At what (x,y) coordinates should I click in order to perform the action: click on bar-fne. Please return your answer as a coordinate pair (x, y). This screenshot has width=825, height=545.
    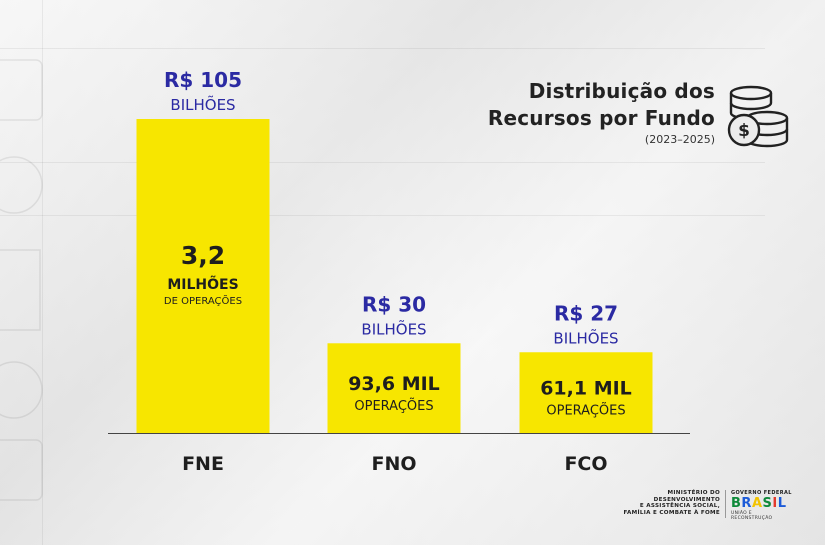
    Looking at the image, I should click on (203, 276).